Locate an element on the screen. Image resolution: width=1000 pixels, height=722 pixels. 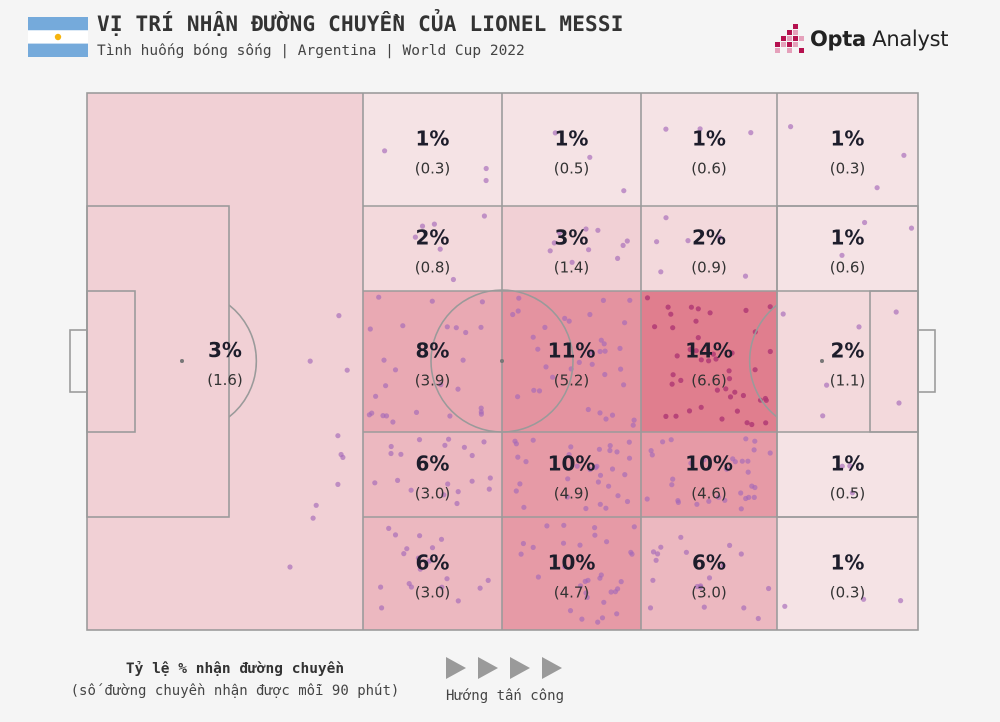
zone-percent-label: 1% is located at coordinates (848, 464).